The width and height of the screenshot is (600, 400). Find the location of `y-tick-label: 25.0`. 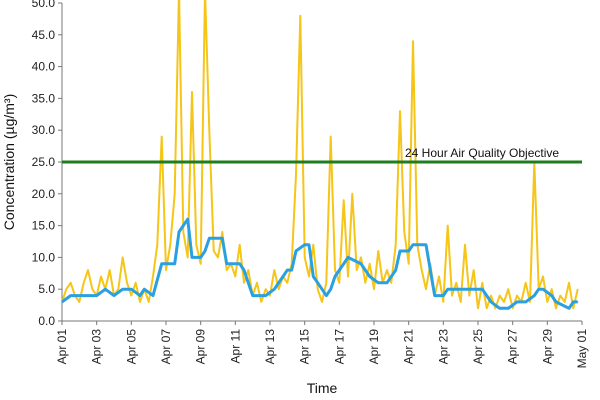

y-tick-label: 25.0 is located at coordinates (44, 162).